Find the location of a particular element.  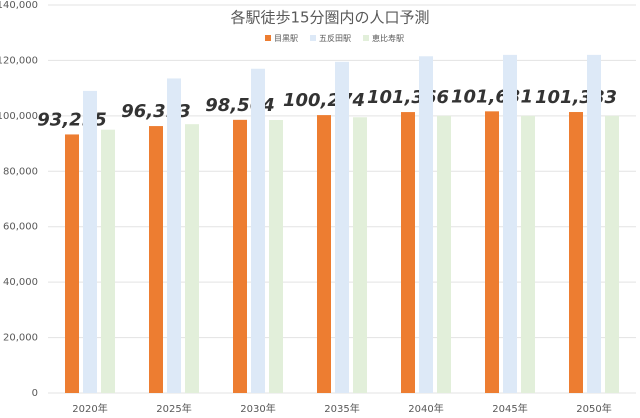

x-tick-label: 2035年 is located at coordinates (341, 408).